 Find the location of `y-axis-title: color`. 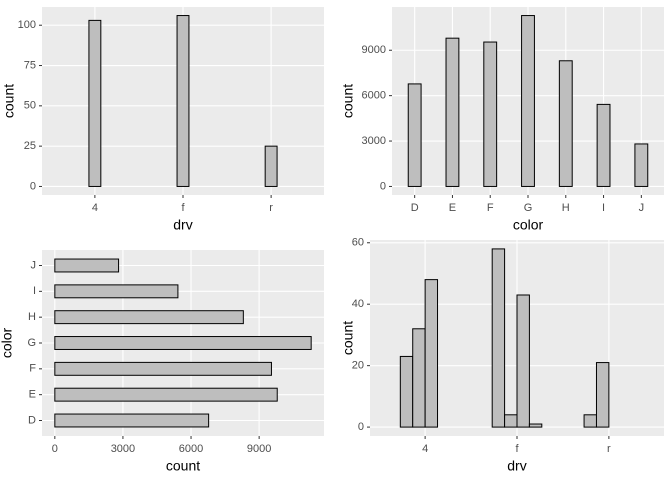

y-axis-title: color is located at coordinates (7, 342).